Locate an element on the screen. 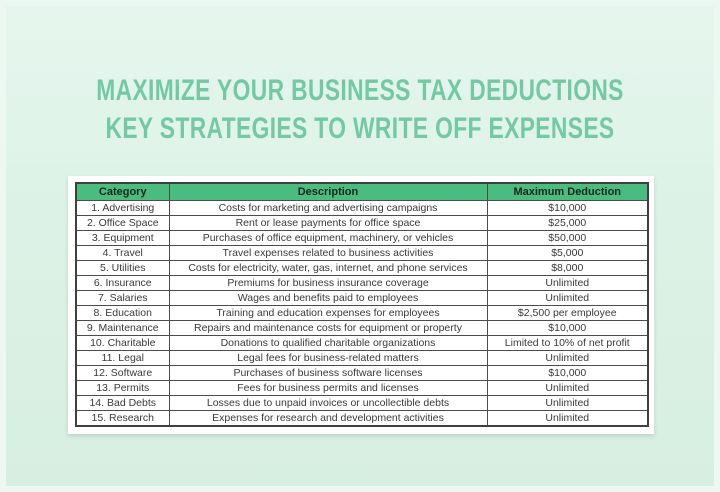 Image resolution: width=720 pixels, height=492 pixels. cell-max-deduction: $50,000 is located at coordinates (567, 237).